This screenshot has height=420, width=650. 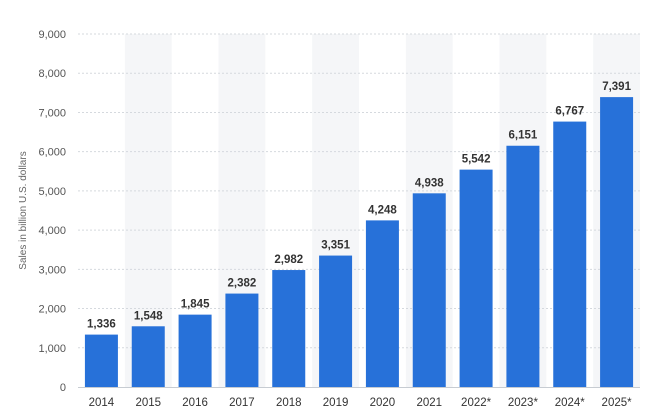 I want to click on y-tick-label: 6,000, so click(x=52, y=153).